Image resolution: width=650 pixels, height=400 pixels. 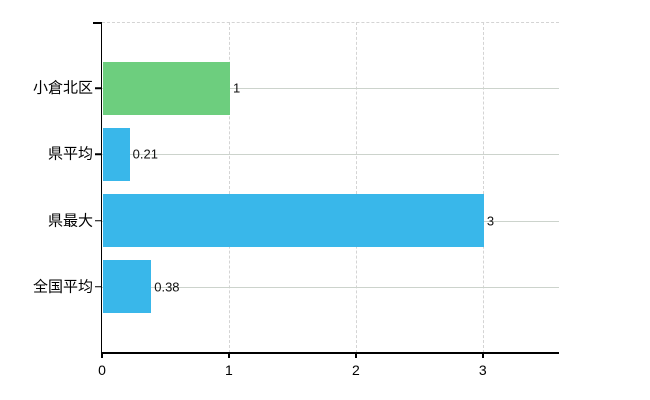 What do you see at coordinates (145, 154) in the screenshot?
I see `bar-value-label: 0.21` at bounding box center [145, 154].